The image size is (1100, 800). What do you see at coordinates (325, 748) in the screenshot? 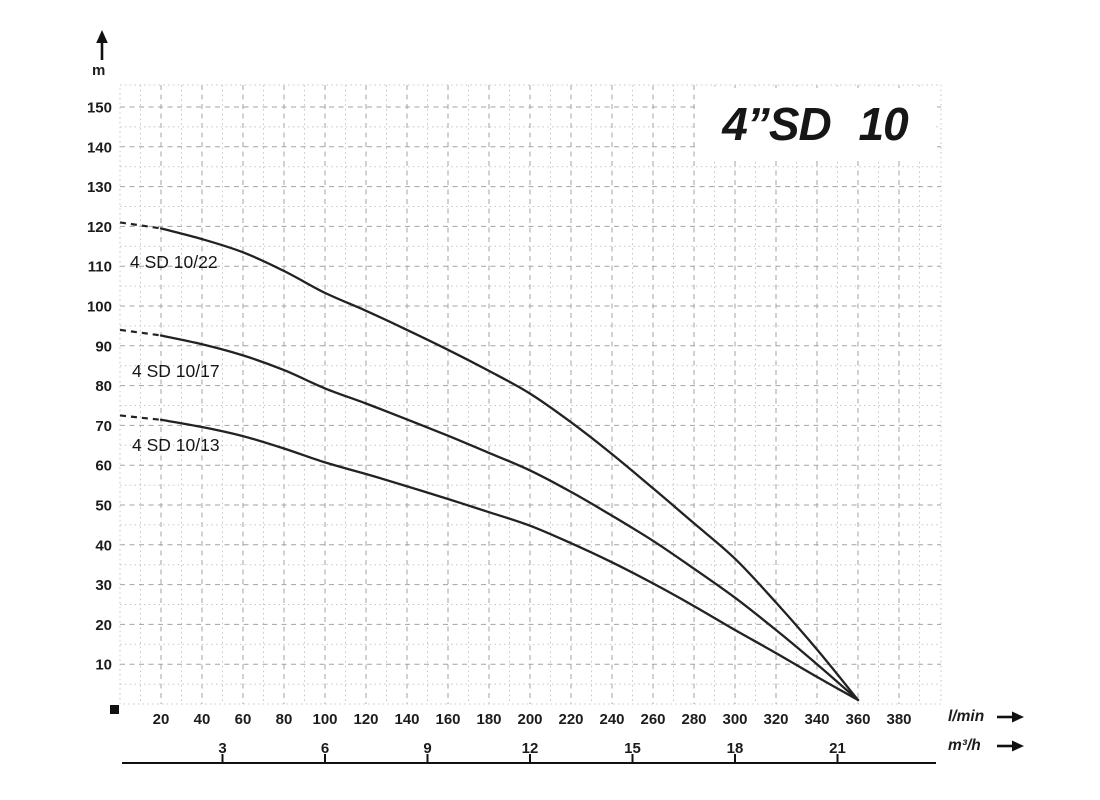
I see `x-tick-label-m3h: 6` at bounding box center [325, 748].